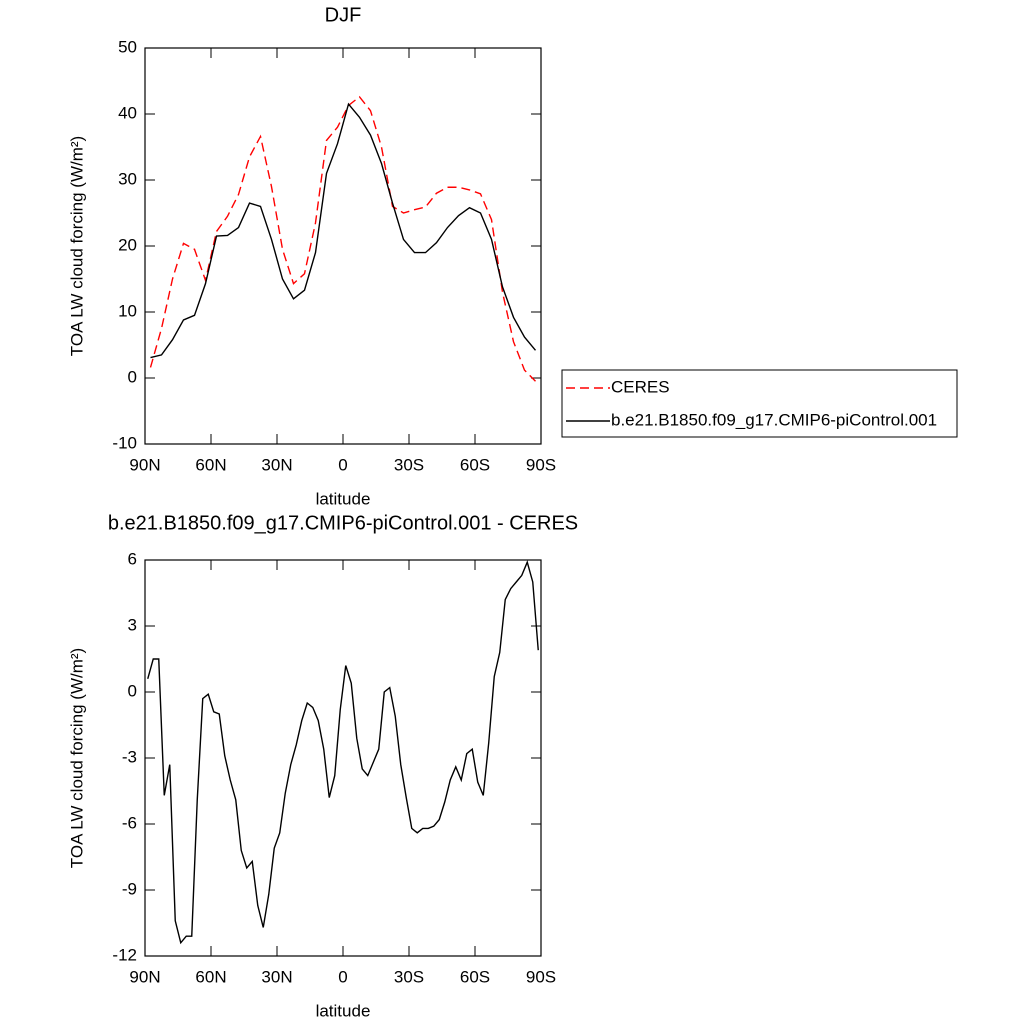 The width and height of the screenshot is (1024, 1024). I want to click on legend-label: b.e21.B1850.f09_g17.CMIP6-piControl.001, so click(774, 419).